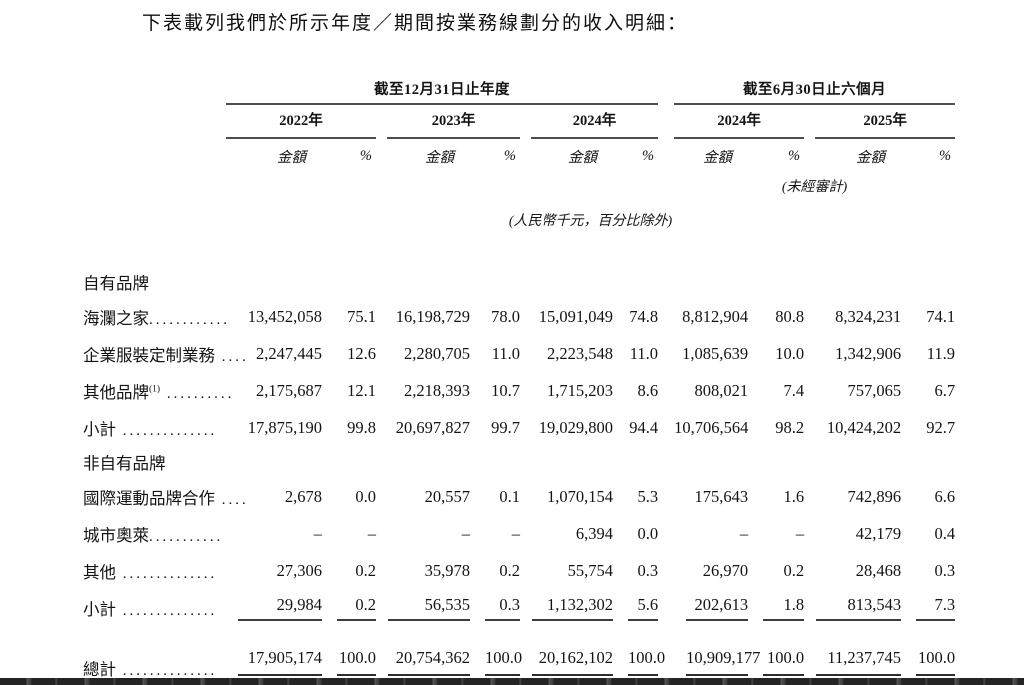 The width and height of the screenshot is (1024, 685). I want to click on amount-percent-header-row: 金額 % 金額 % 金額 % 金額 % 金額 %, so click(519, 156).